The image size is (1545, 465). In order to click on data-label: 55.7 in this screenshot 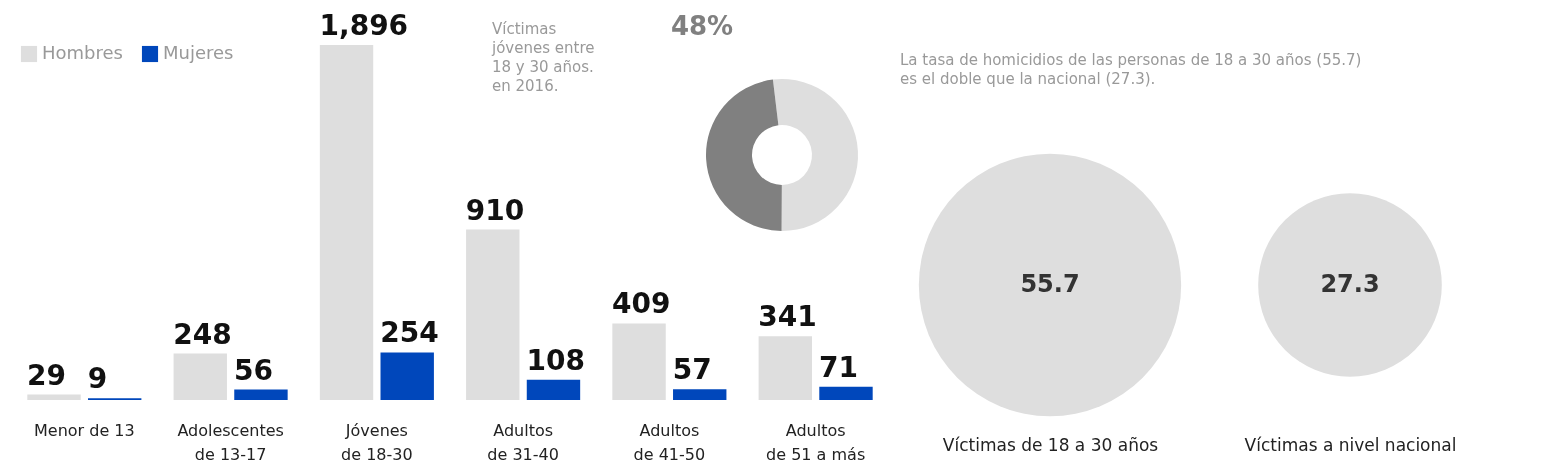, I will do `click(1050, 284)`.